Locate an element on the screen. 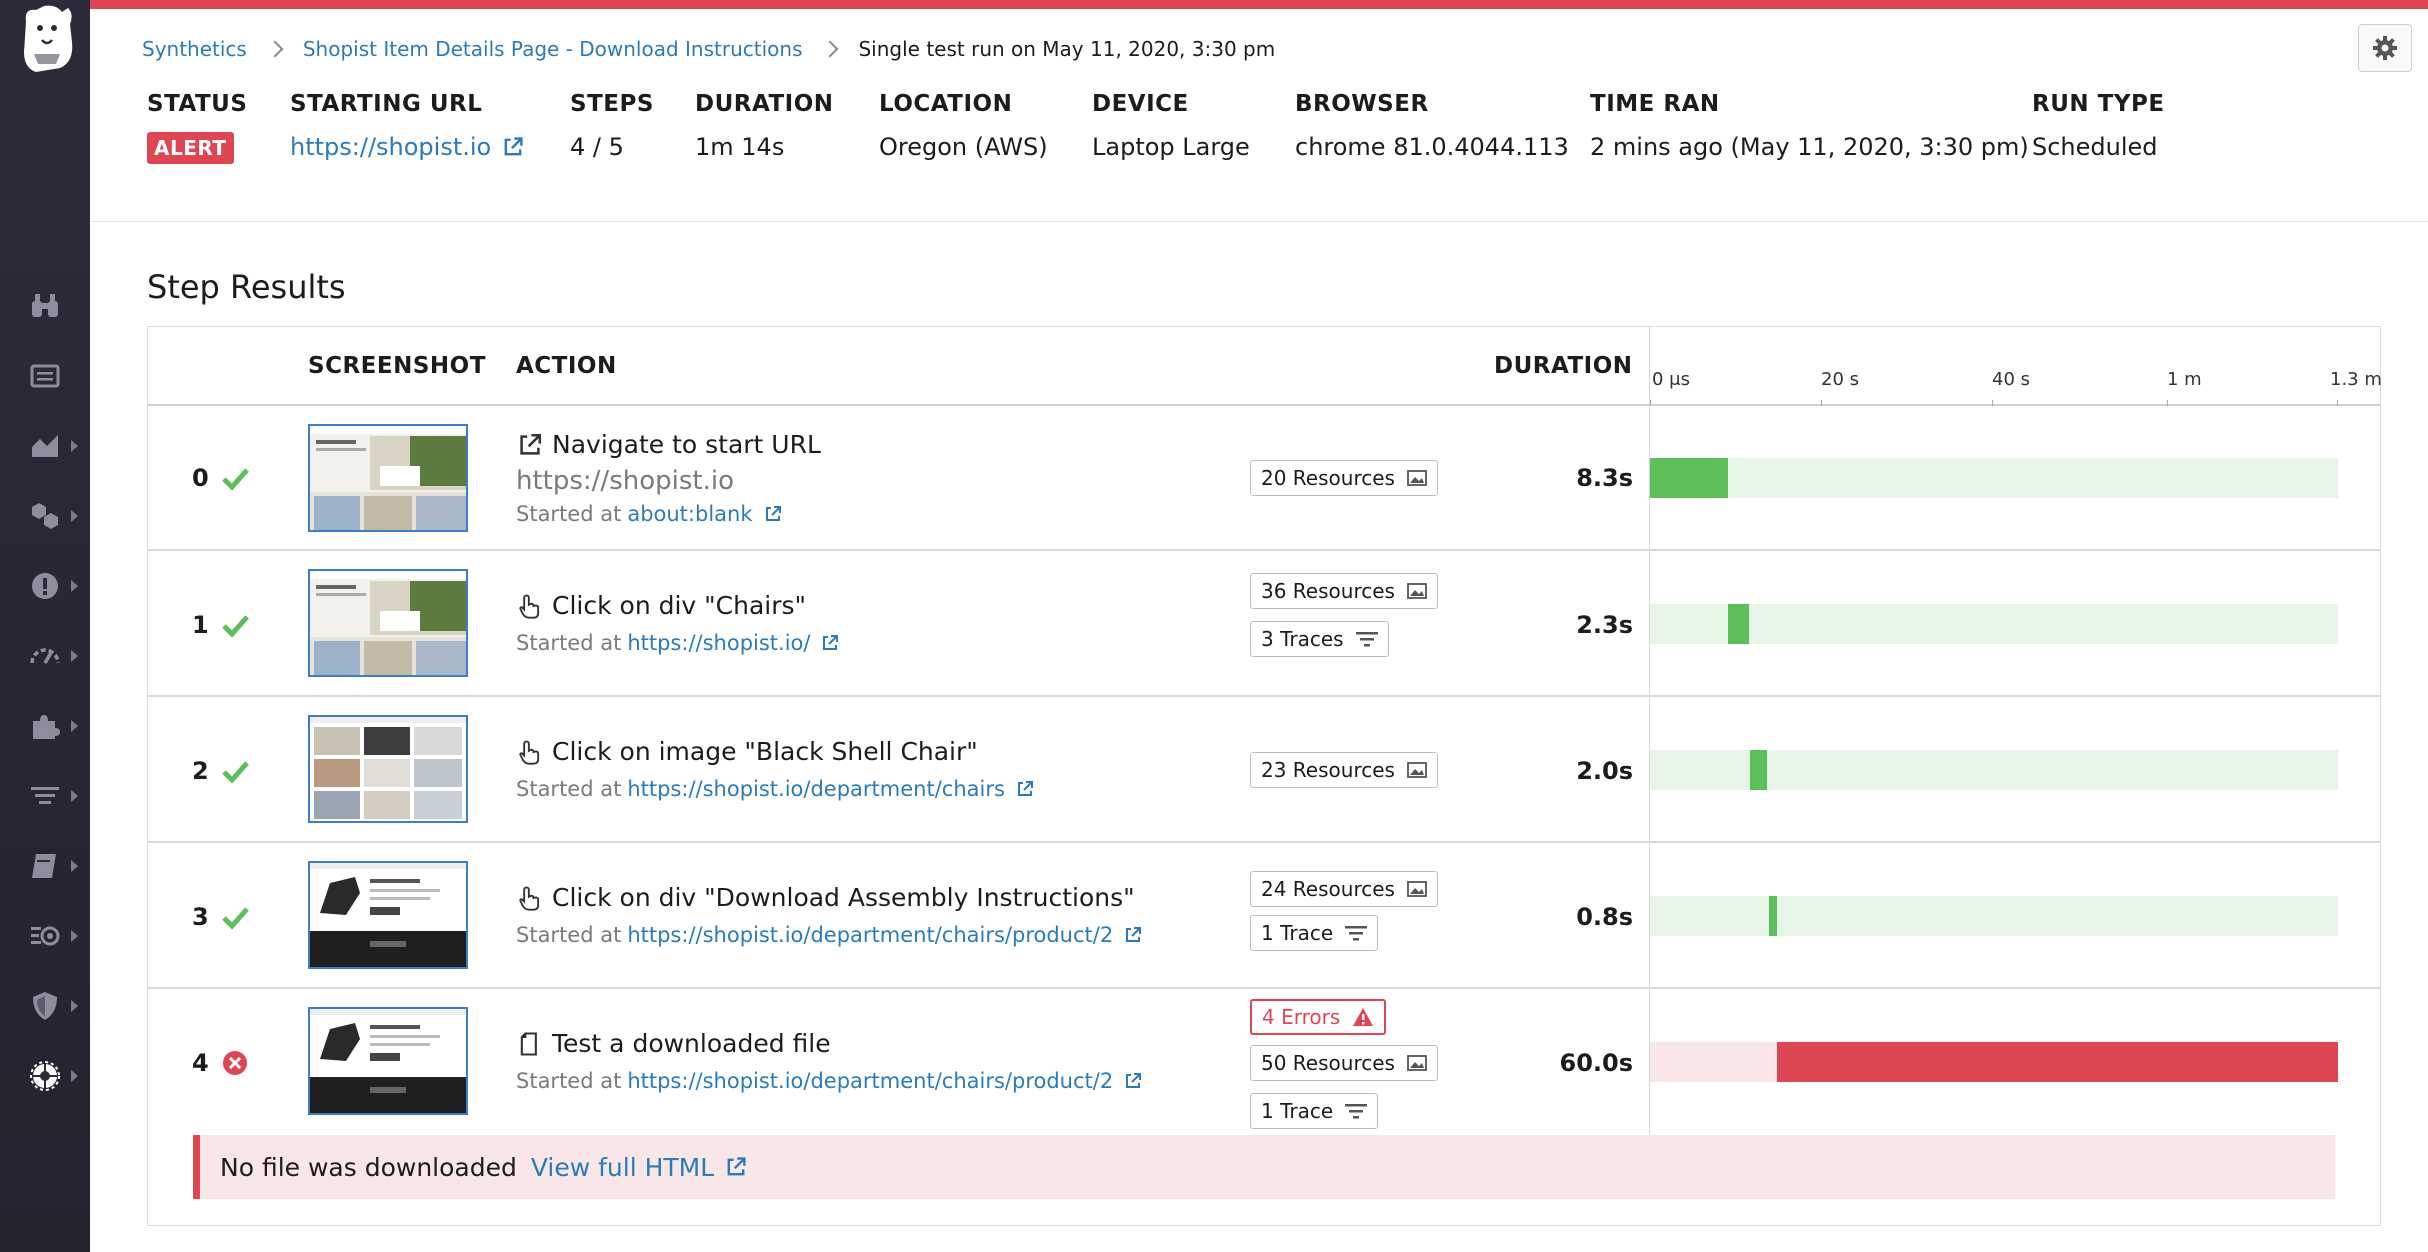 This screenshot has height=1252, width=2428. timeline-track is located at coordinates (1994, 1062).